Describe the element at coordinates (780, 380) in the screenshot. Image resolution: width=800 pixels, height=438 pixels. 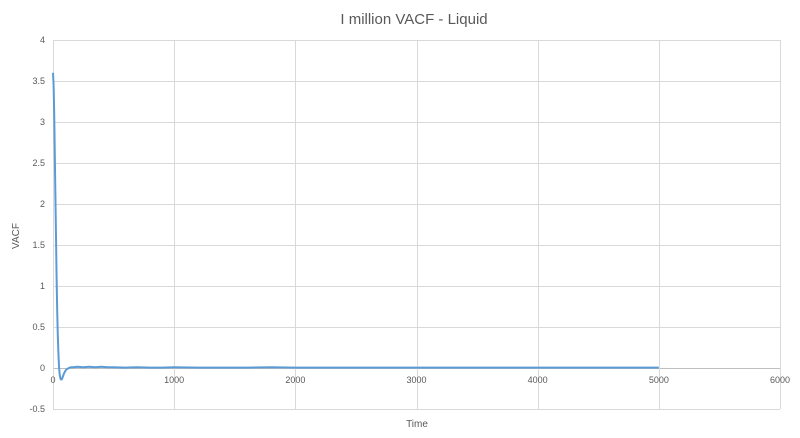
I see `x-tick-label: 6000` at that location.